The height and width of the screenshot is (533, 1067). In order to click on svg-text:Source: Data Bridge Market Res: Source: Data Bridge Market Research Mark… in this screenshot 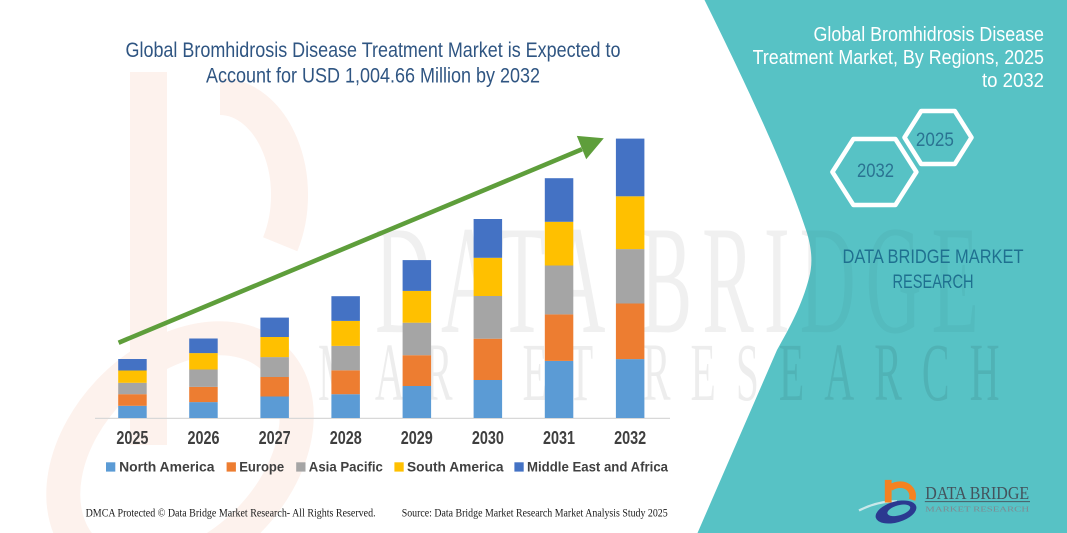, I will do `click(535, 514)`.